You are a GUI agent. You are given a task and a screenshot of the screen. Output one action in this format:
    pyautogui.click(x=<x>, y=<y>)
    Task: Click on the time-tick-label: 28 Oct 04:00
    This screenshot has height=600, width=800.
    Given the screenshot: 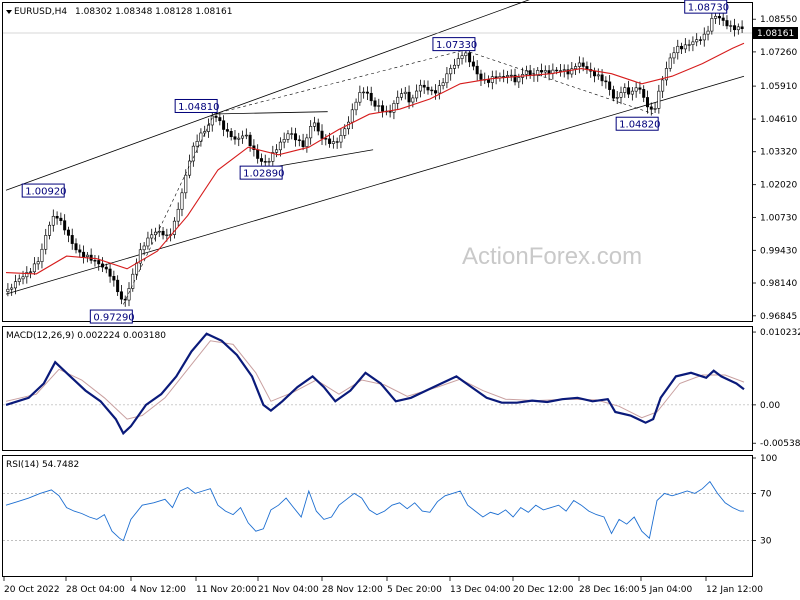 What is the action you would take?
    pyautogui.click(x=95, y=590)
    